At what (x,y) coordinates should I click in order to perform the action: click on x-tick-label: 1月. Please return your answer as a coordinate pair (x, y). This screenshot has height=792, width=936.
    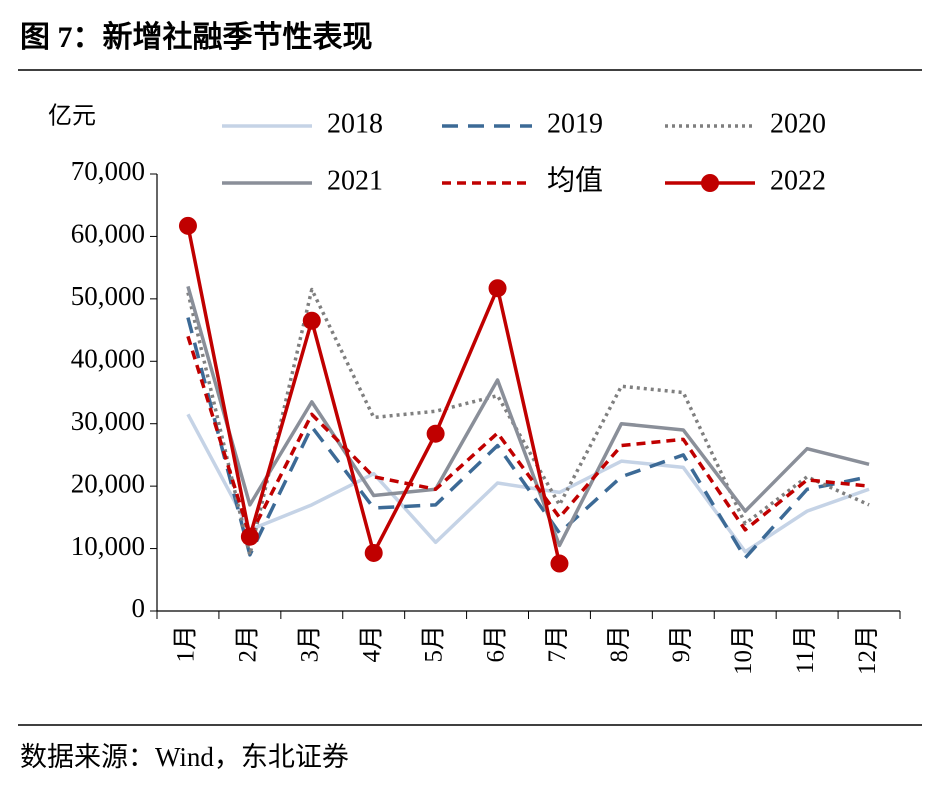
    Looking at the image, I should click on (186, 644).